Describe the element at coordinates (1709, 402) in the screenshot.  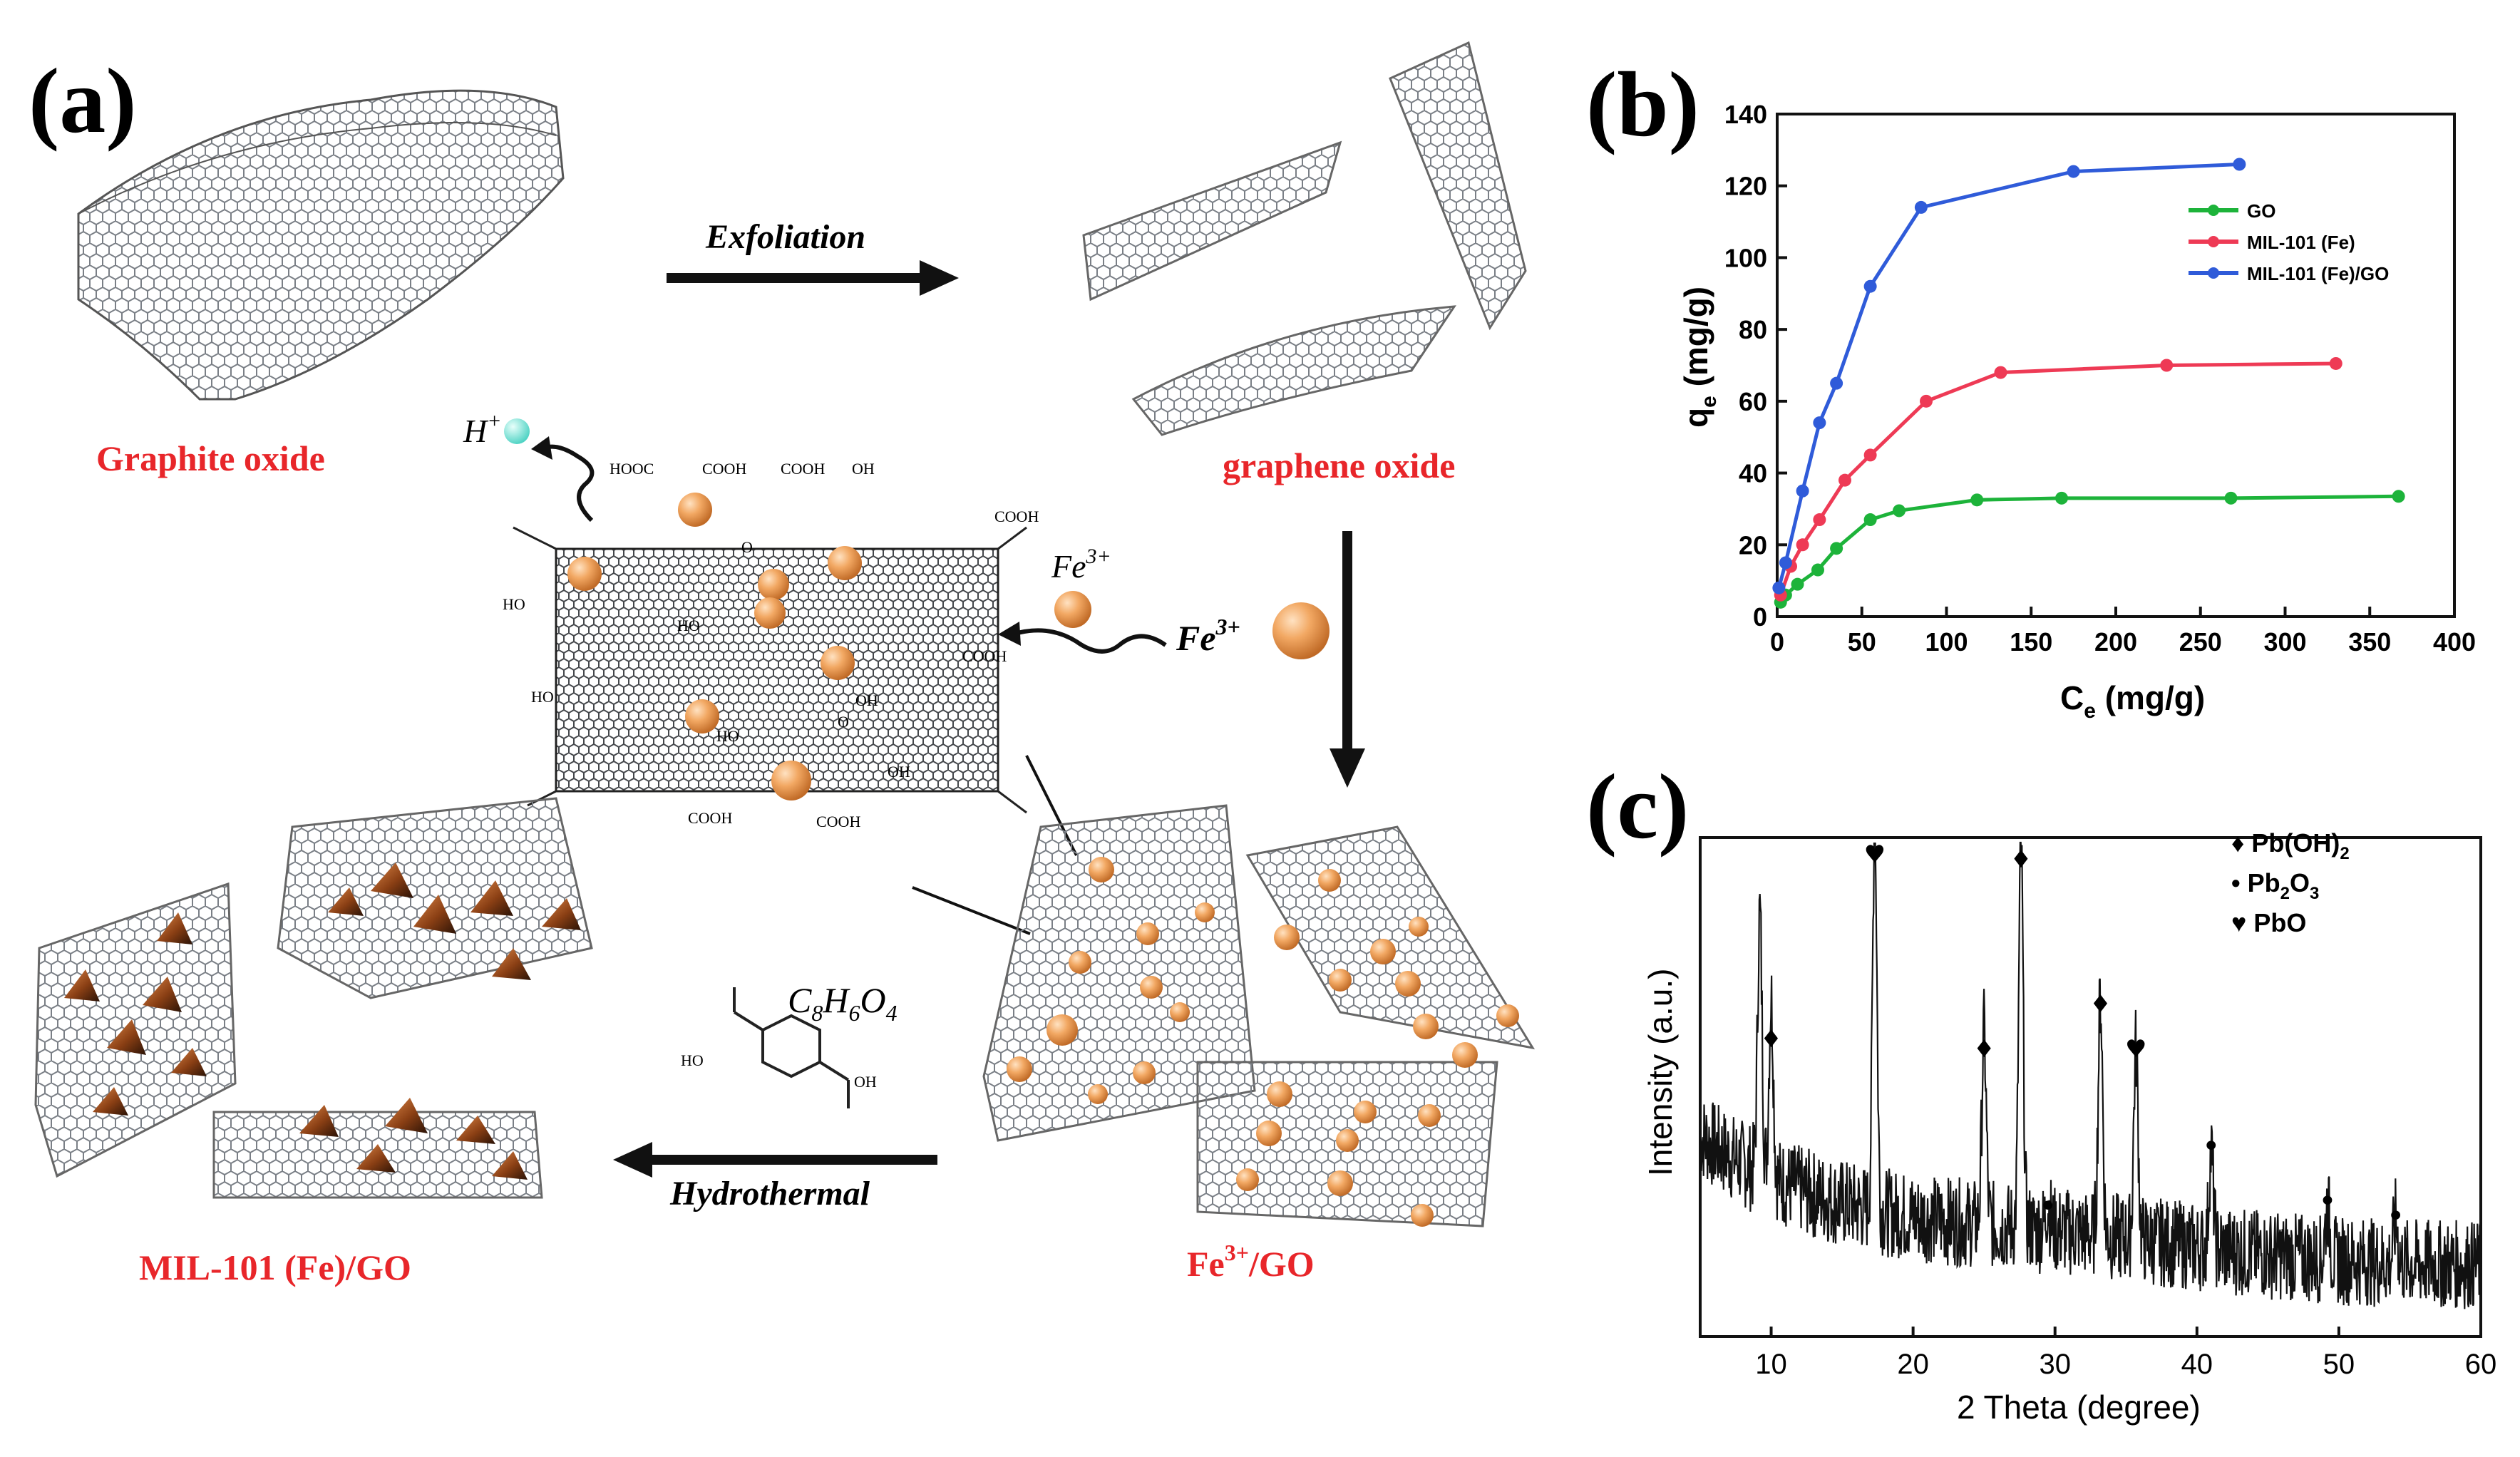
I see `panel-b-ylabel-sub: e` at that location.